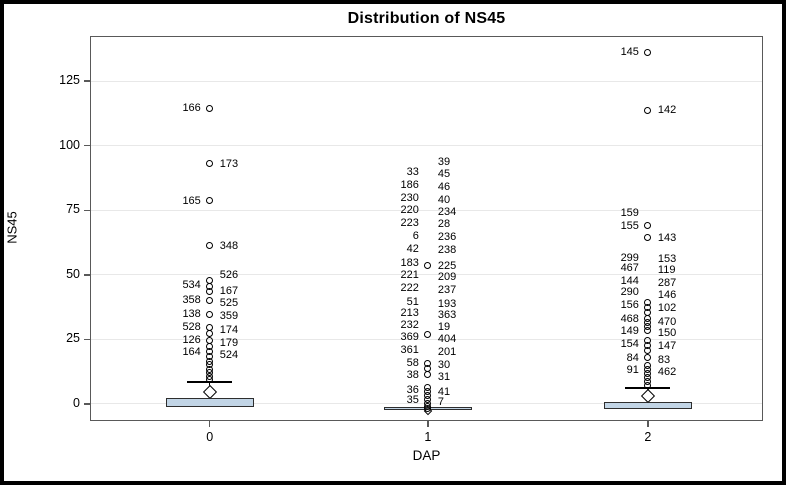 This screenshot has height=485, width=786. Describe the element at coordinates (447, 237) in the screenshot. I see `outlier-label: 236` at that location.